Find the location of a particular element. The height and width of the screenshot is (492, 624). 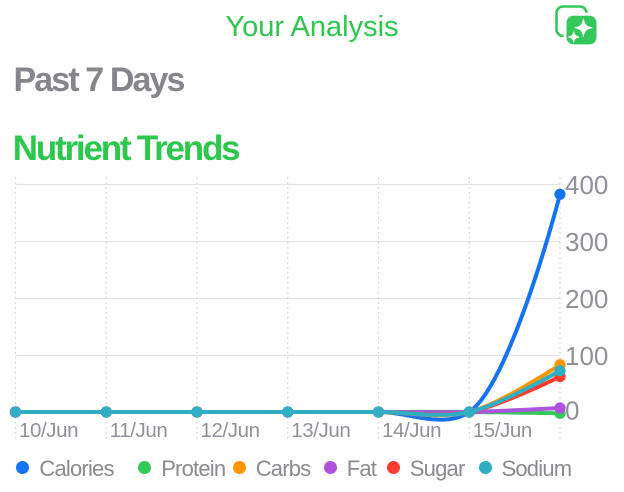

svg-text: 0 is located at coordinates (572, 411).